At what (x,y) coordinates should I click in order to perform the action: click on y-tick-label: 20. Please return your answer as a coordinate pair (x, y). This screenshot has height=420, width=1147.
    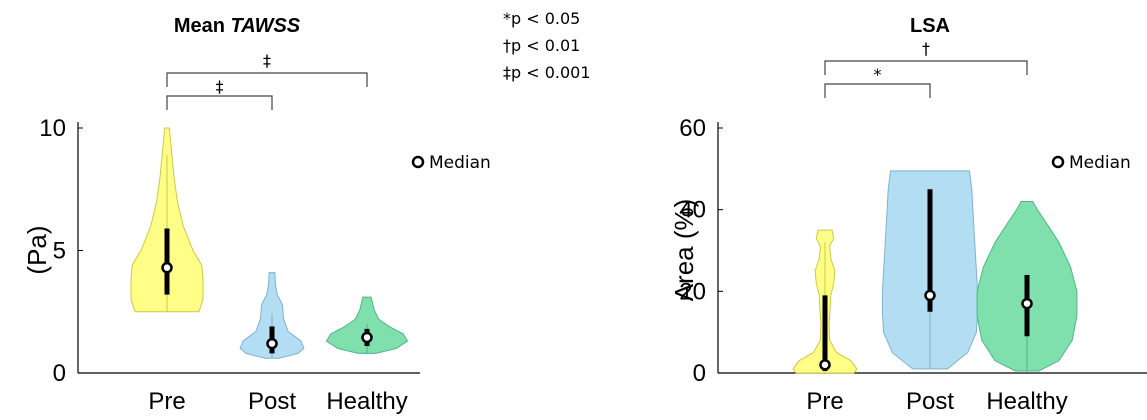
    Looking at the image, I should click on (692, 291).